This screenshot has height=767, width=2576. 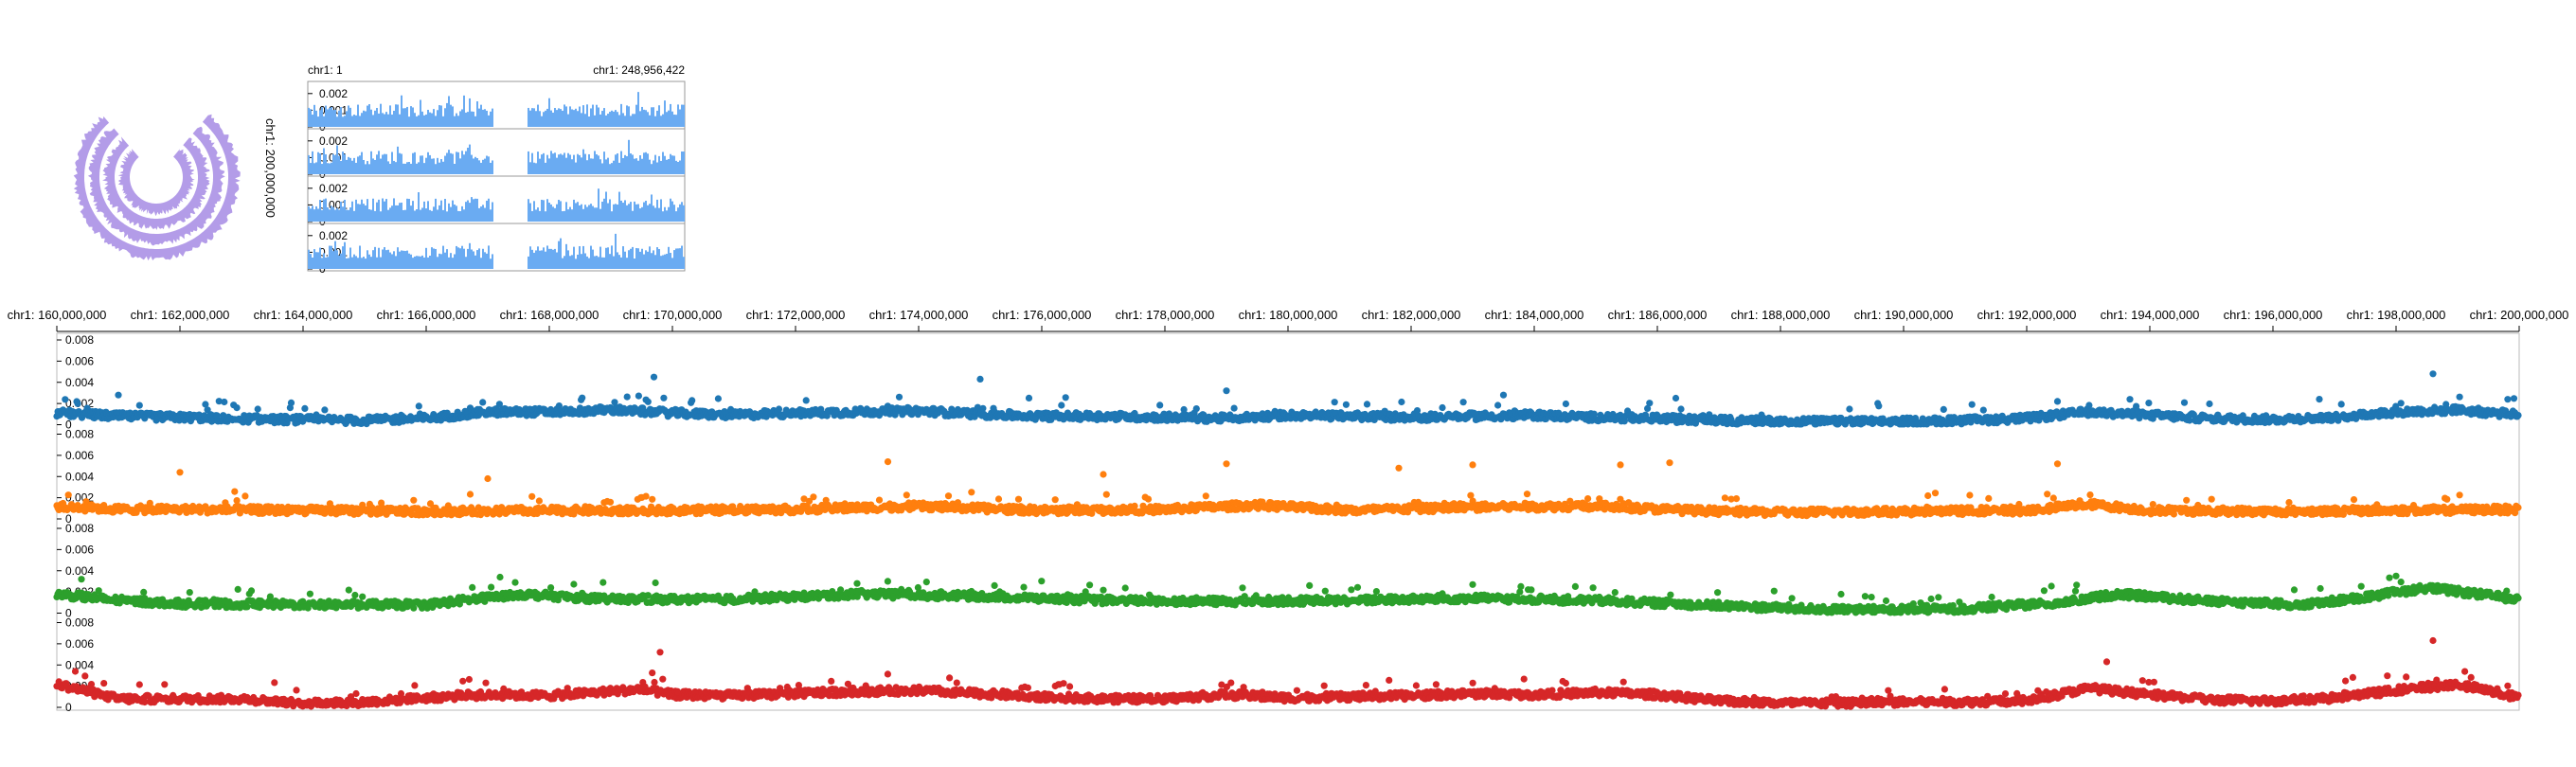 I want to click on circular-genome-view, so click(x=157, y=187).